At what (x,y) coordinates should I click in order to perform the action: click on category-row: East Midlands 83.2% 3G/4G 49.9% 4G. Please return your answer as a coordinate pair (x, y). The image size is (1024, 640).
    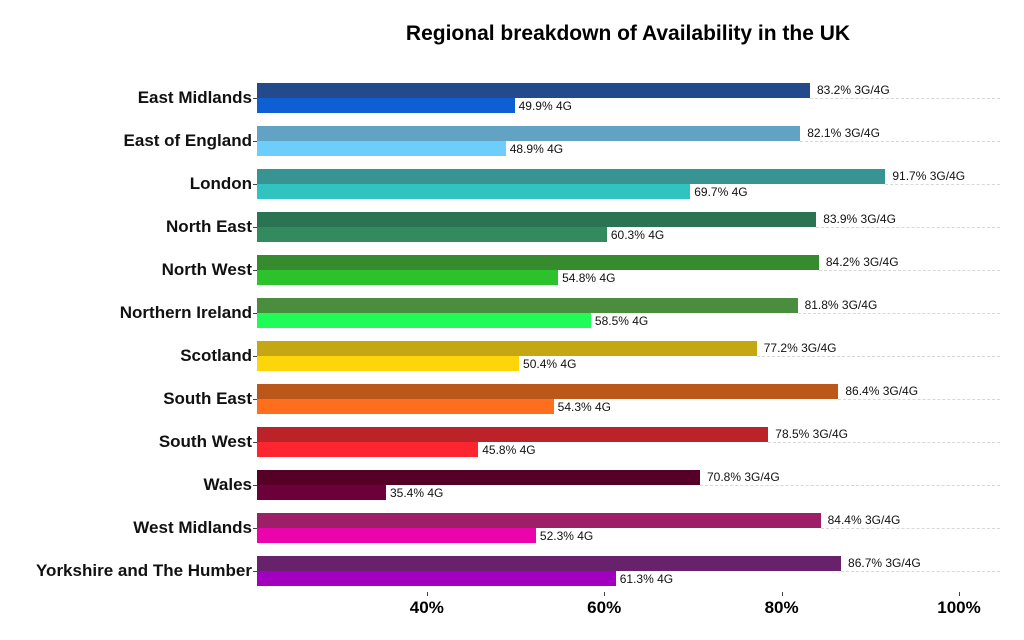
    Looking at the image, I should click on (512, 98).